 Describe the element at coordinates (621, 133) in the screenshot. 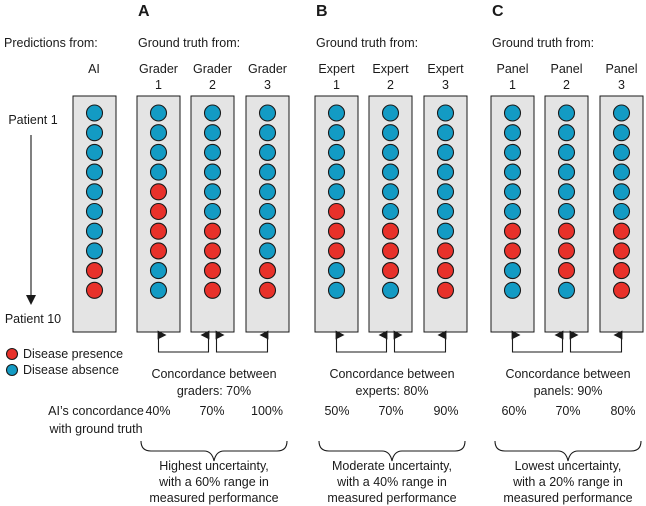

I see `panel-c-col-3-patient-2-dot` at that location.